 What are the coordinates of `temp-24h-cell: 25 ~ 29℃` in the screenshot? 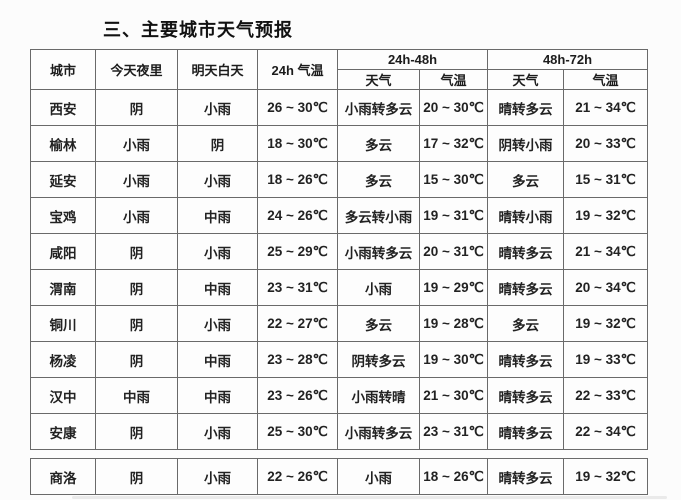 It's located at (297, 251).